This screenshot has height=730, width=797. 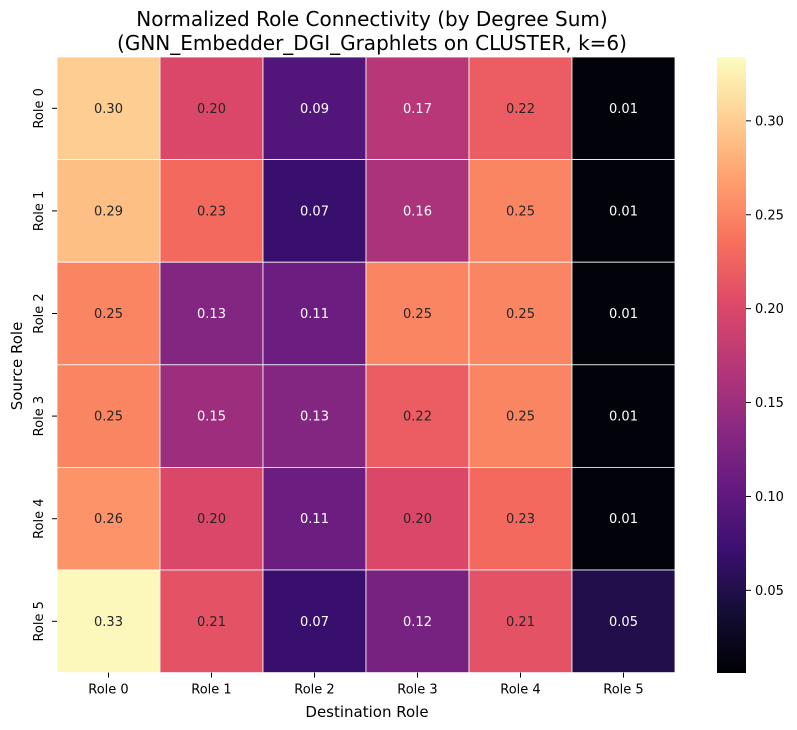 What do you see at coordinates (417, 690) in the screenshot?
I see `x-tick-label: Role 3` at bounding box center [417, 690].